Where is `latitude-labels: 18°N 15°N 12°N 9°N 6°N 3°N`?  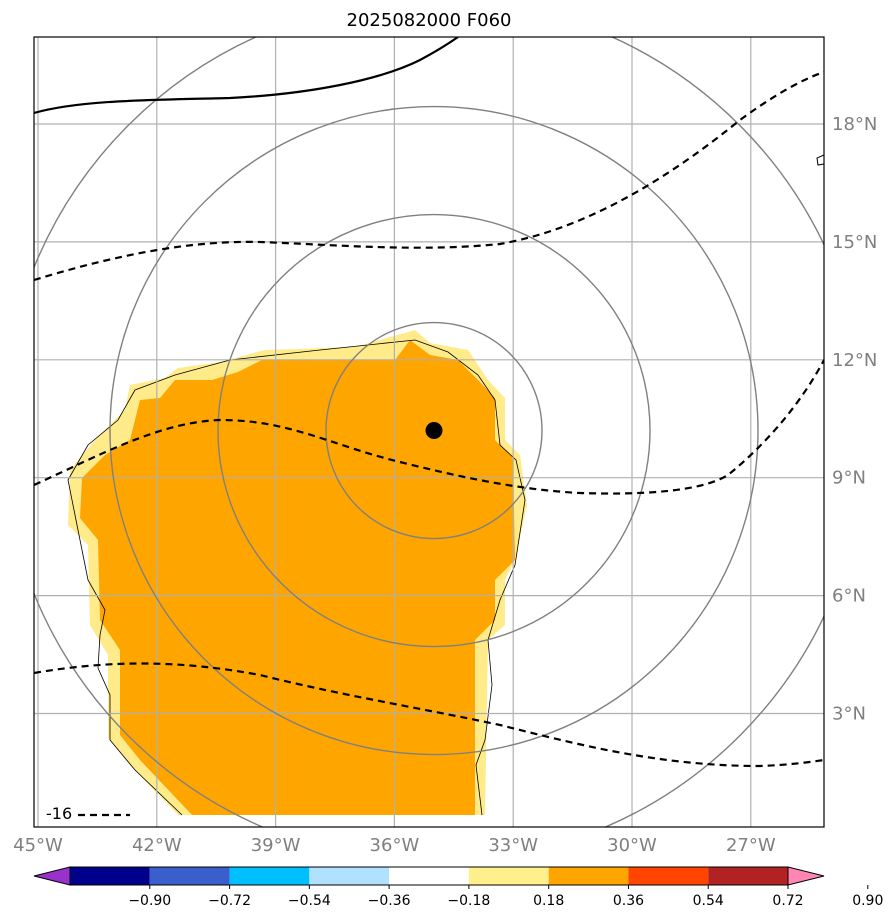
latitude-labels: 18°N 15°N 12°N 9°N 6°N 3°N is located at coordinates (854, 419).